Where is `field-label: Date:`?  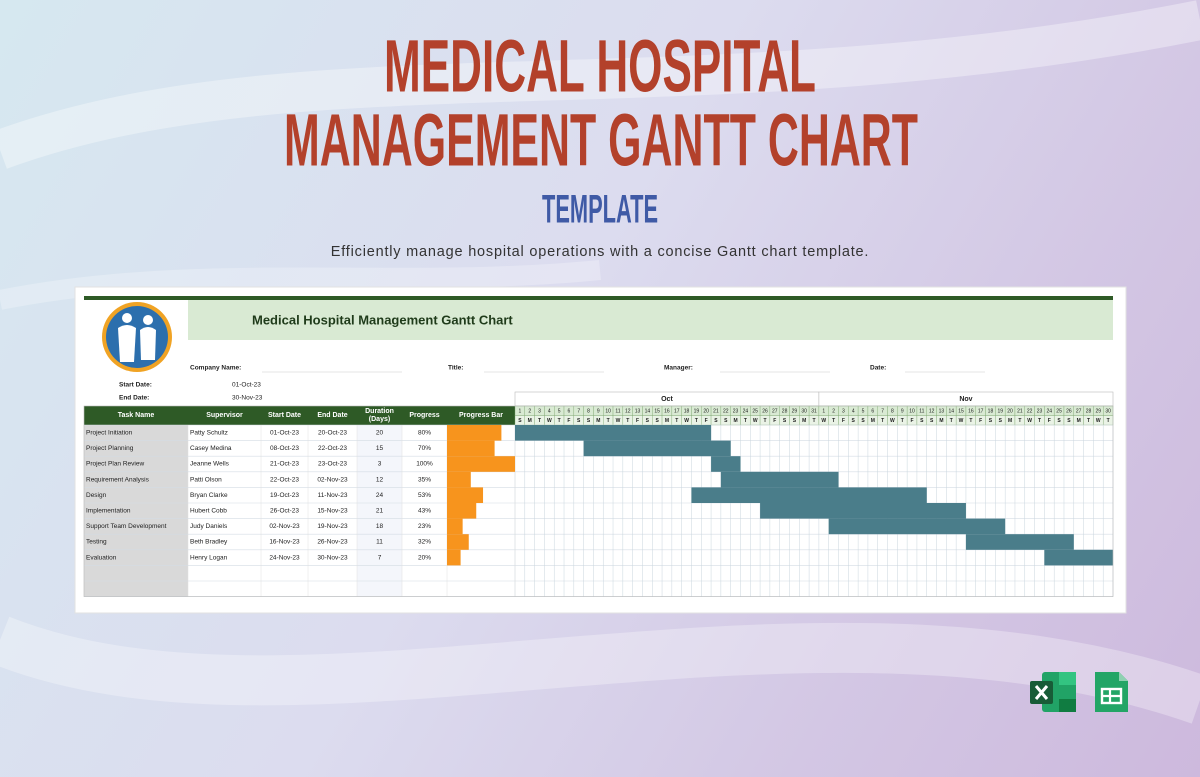
field-label: Date: is located at coordinates (878, 368).